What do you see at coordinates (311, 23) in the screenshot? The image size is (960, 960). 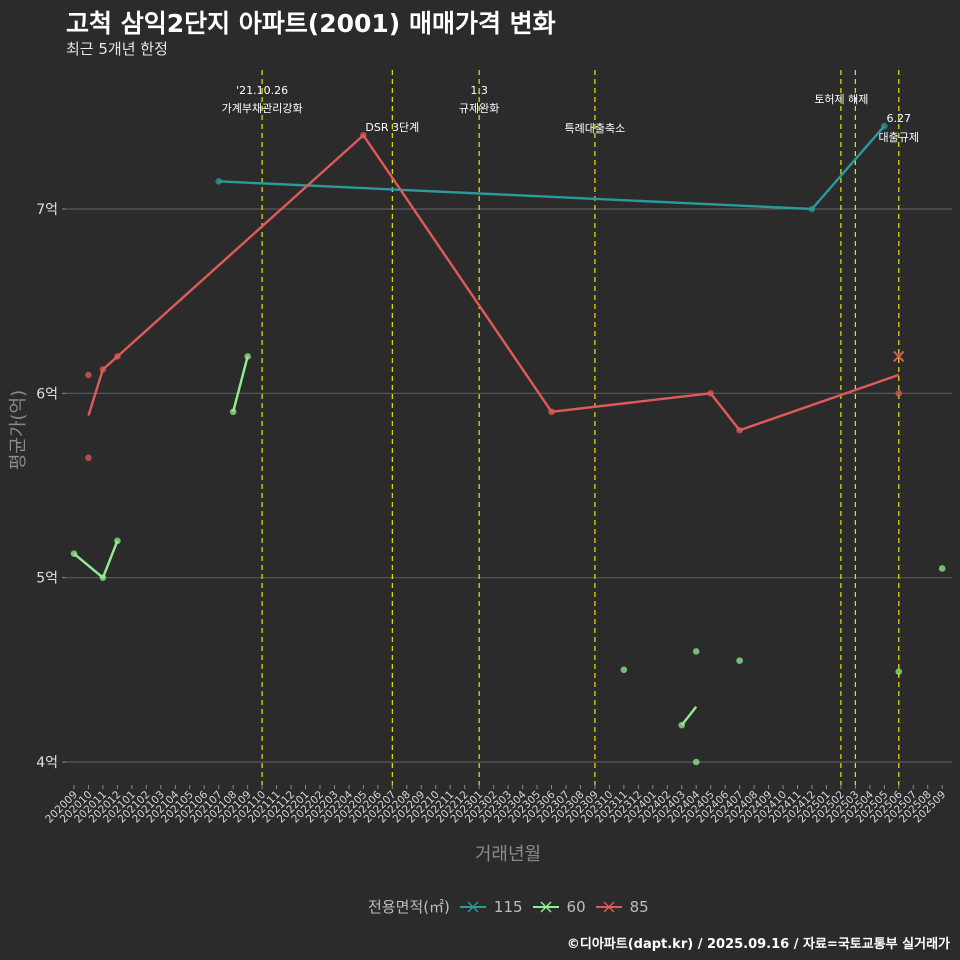 I see `chart-title: 고척 삼익2단지 아파트(2001) 매매가격 변화` at bounding box center [311, 23].